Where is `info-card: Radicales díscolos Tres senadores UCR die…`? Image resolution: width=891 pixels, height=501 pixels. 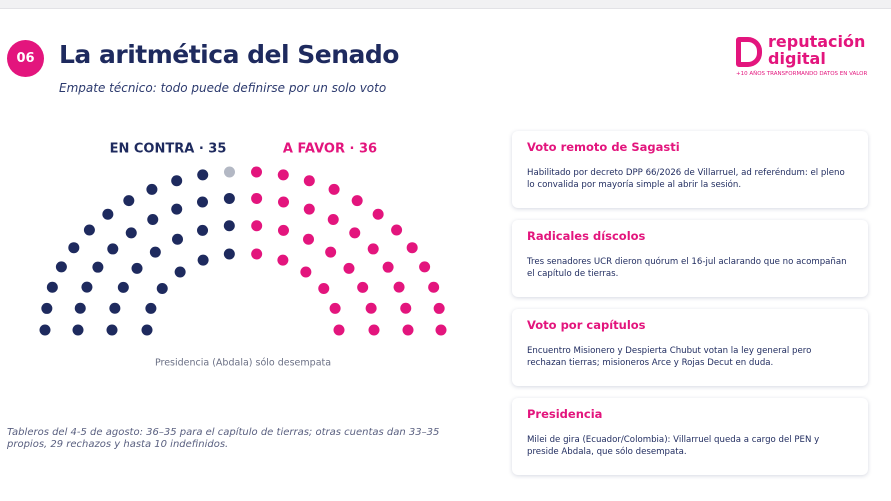 info-card: Radicales díscolos Tres senadores UCR die… is located at coordinates (690, 258).